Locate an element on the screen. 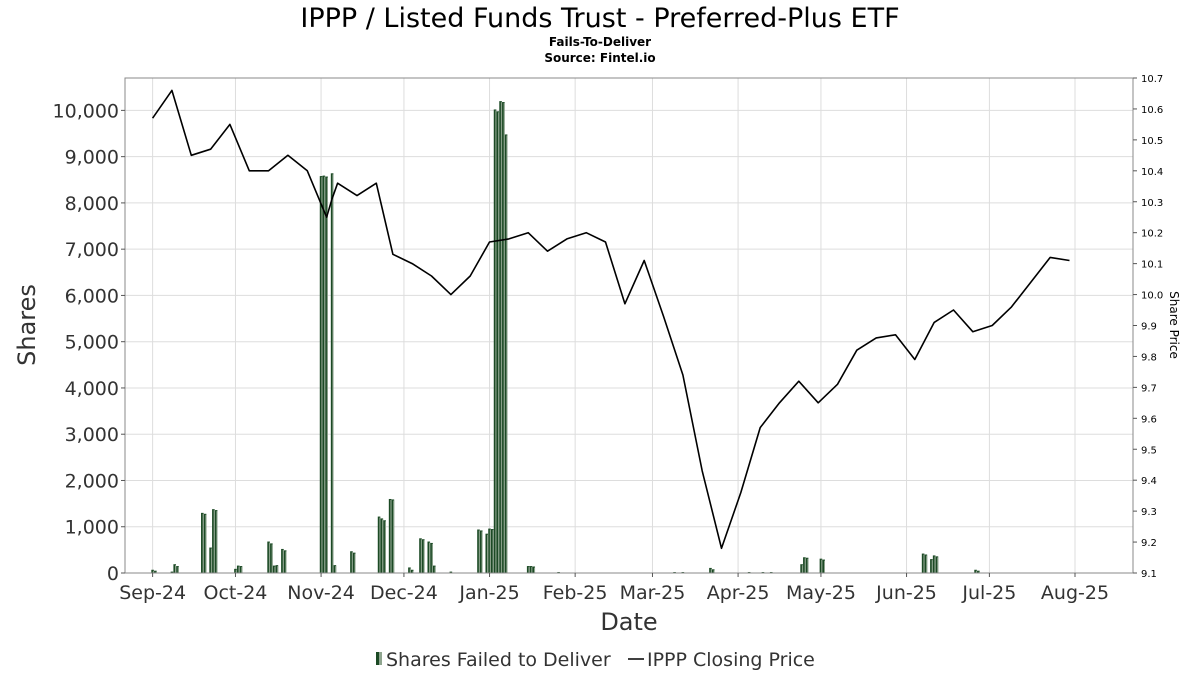 The image size is (1200, 675). right-tick-label: 9.5 is located at coordinates (1149, 450).